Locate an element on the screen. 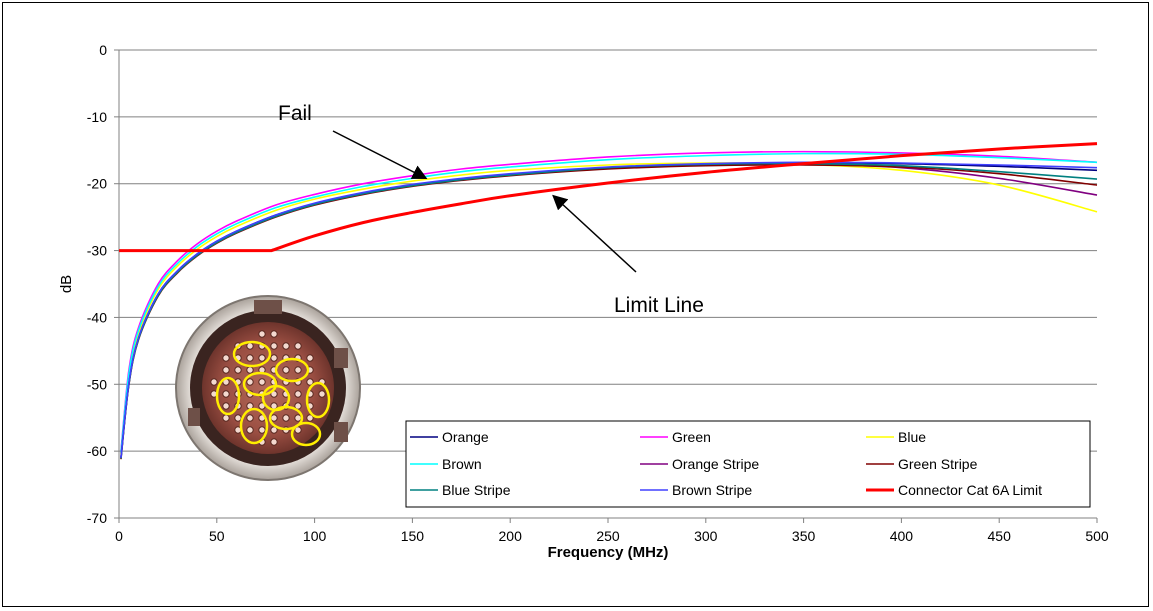 The height and width of the screenshot is (611, 1153). y-tick-label: -40 is located at coordinates (97, 317).